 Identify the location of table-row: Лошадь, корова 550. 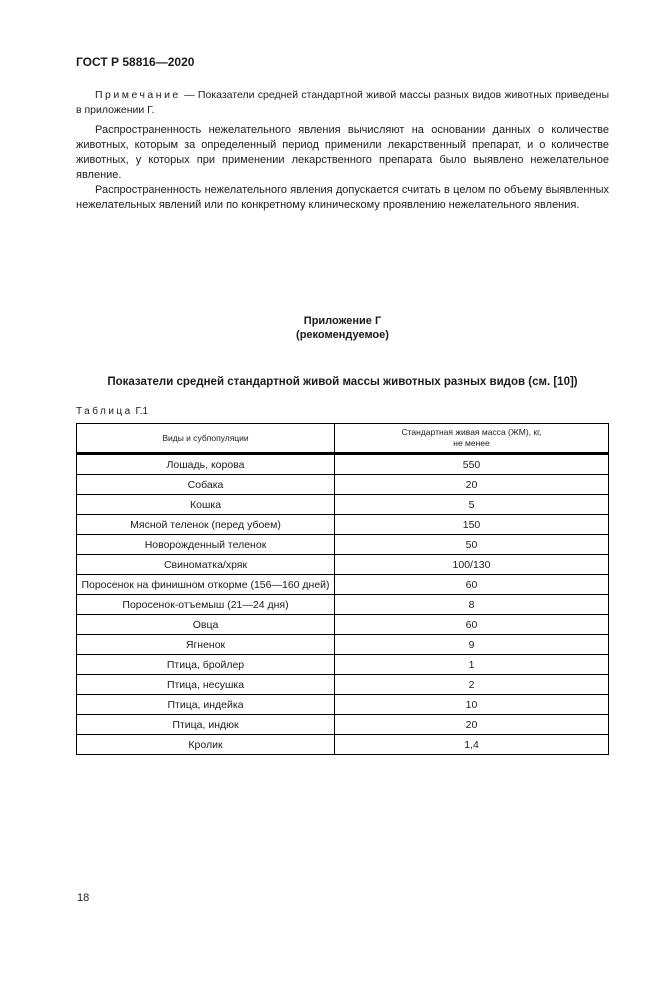
(342, 464).